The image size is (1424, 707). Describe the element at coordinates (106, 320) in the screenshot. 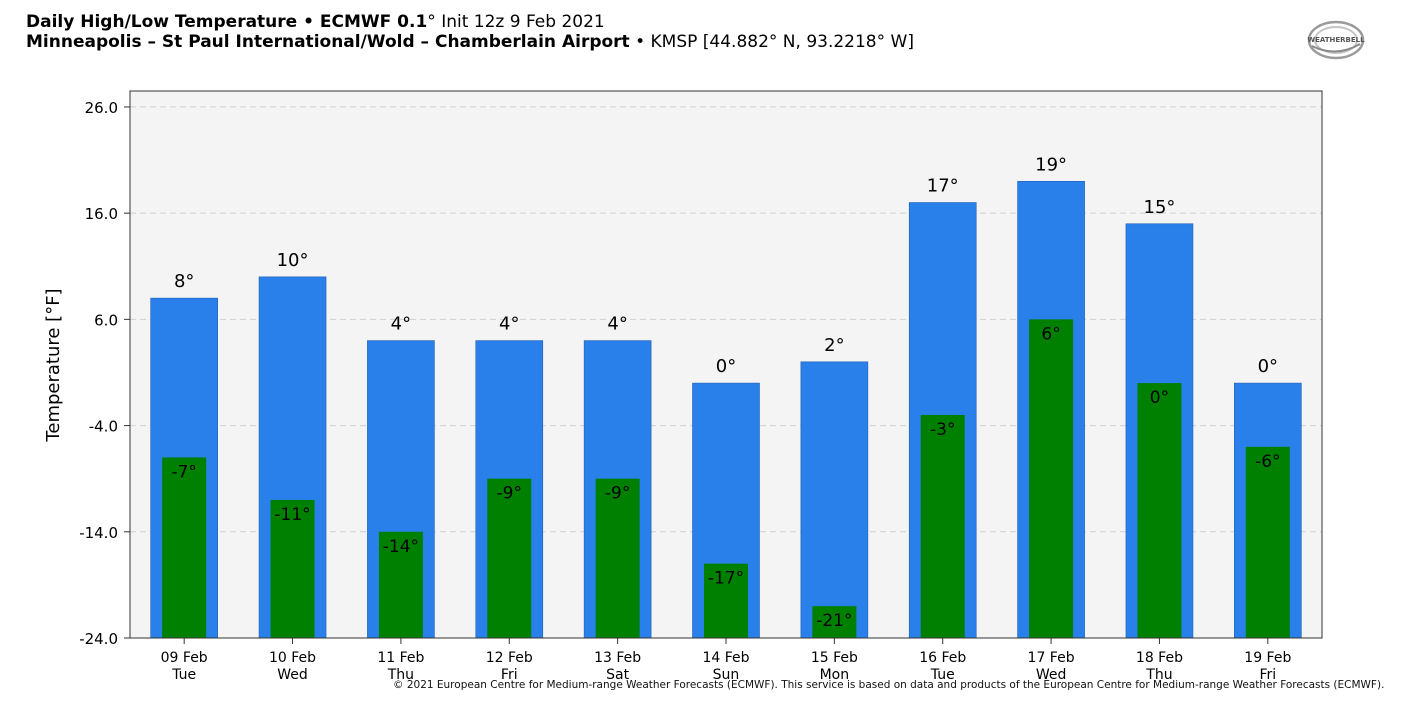

I see `y-tick-label-2: 6.0` at that location.